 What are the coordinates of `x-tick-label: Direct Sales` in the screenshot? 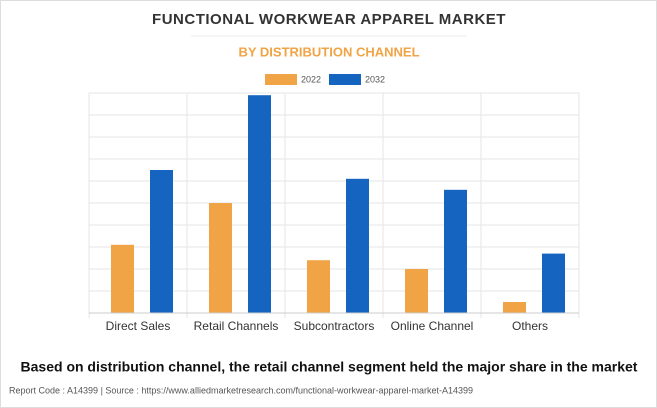 It's located at (138, 326).